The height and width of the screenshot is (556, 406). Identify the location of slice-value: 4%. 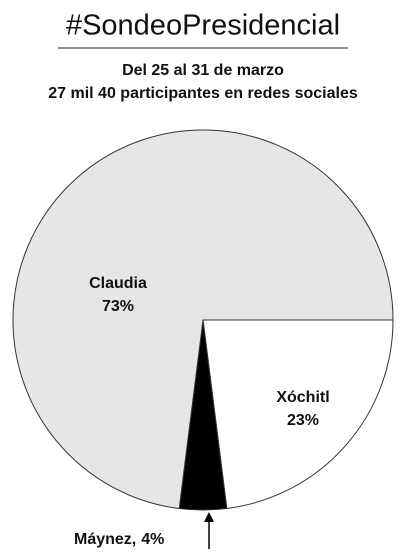
(152, 539).